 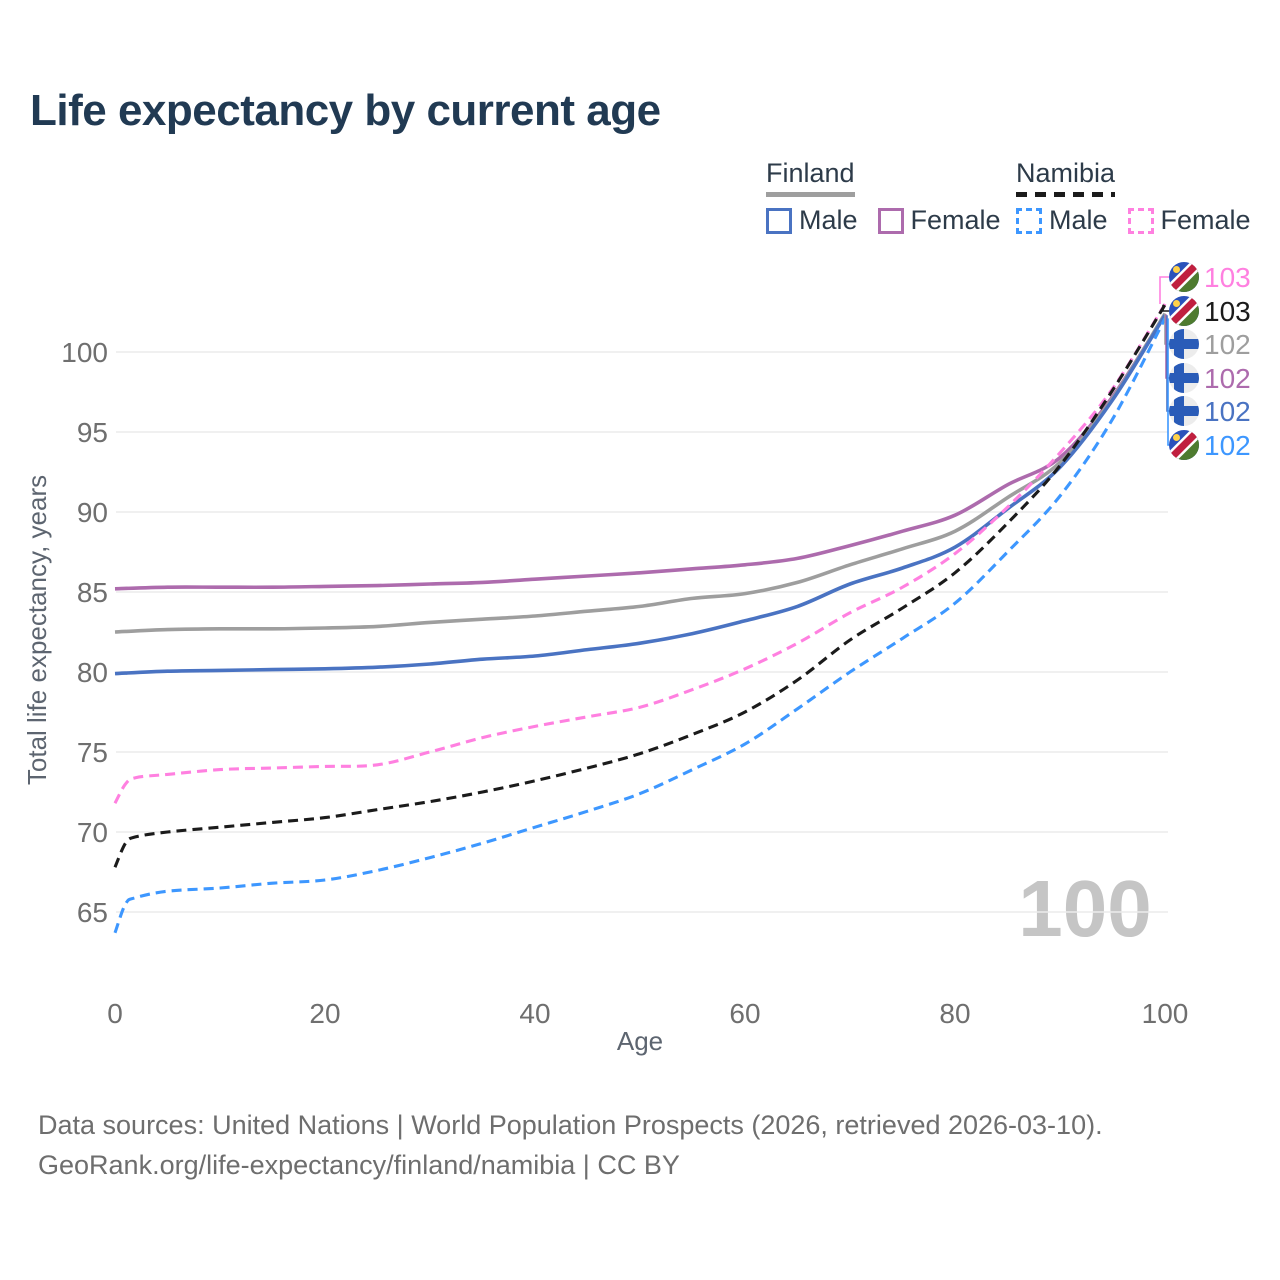 What do you see at coordinates (1227, 445) in the screenshot?
I see `end-label-value-namibia-male: 102` at bounding box center [1227, 445].